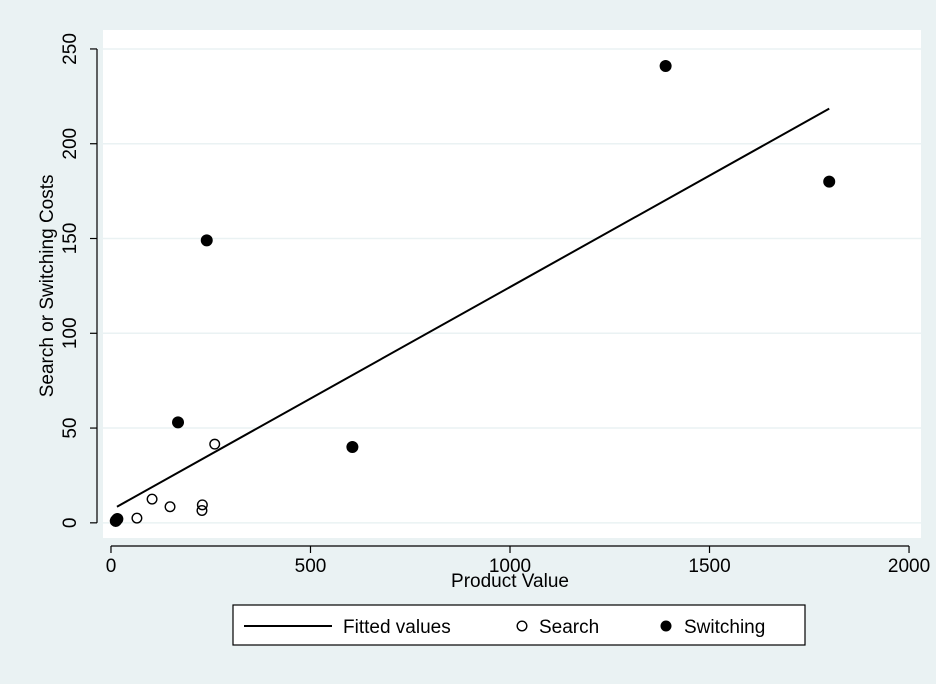 Image resolution: width=936 pixels, height=684 pixels. Describe the element at coordinates (510, 566) in the screenshot. I see `x-tick-label: 1000` at that location.